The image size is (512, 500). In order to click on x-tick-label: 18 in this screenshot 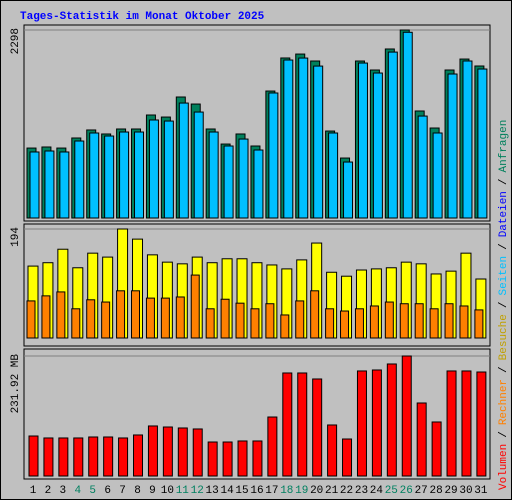, I will do `click(286, 491)`.